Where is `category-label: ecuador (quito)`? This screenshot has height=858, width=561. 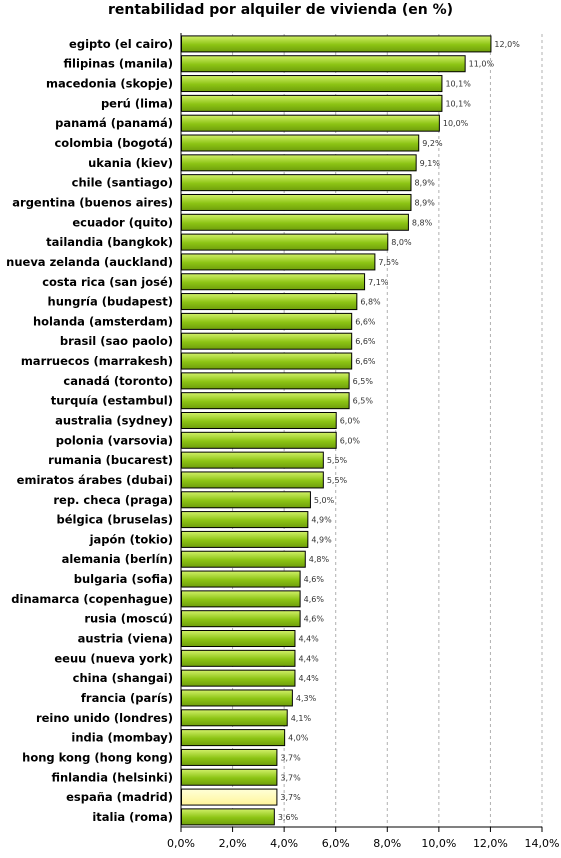
category-label: ecuador (quito) is located at coordinates (122, 222).